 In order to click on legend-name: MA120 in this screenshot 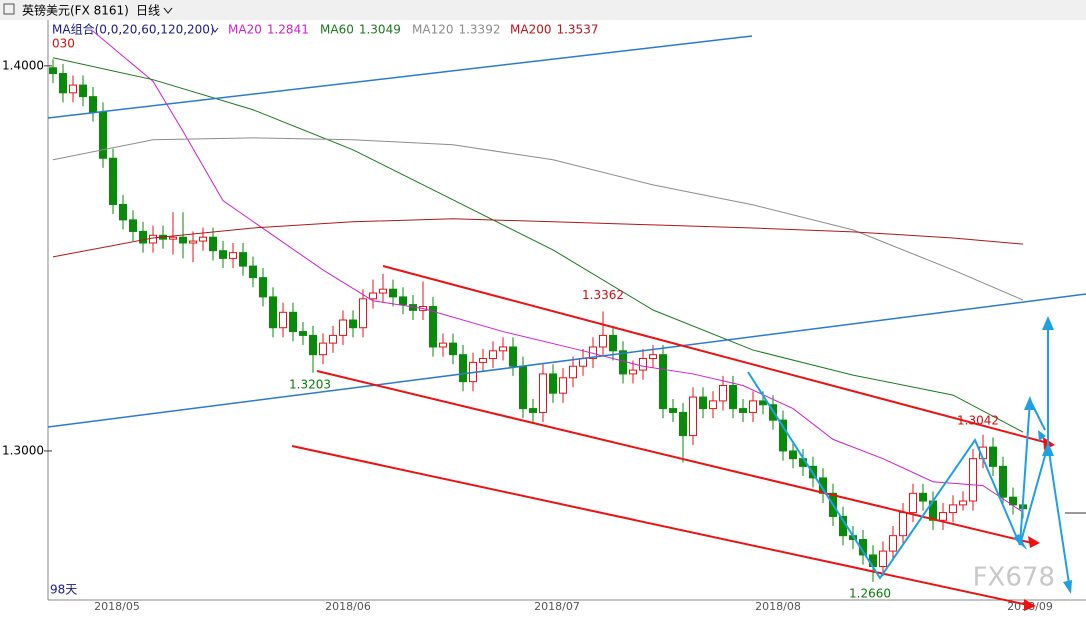, I will do `click(432, 30)`.